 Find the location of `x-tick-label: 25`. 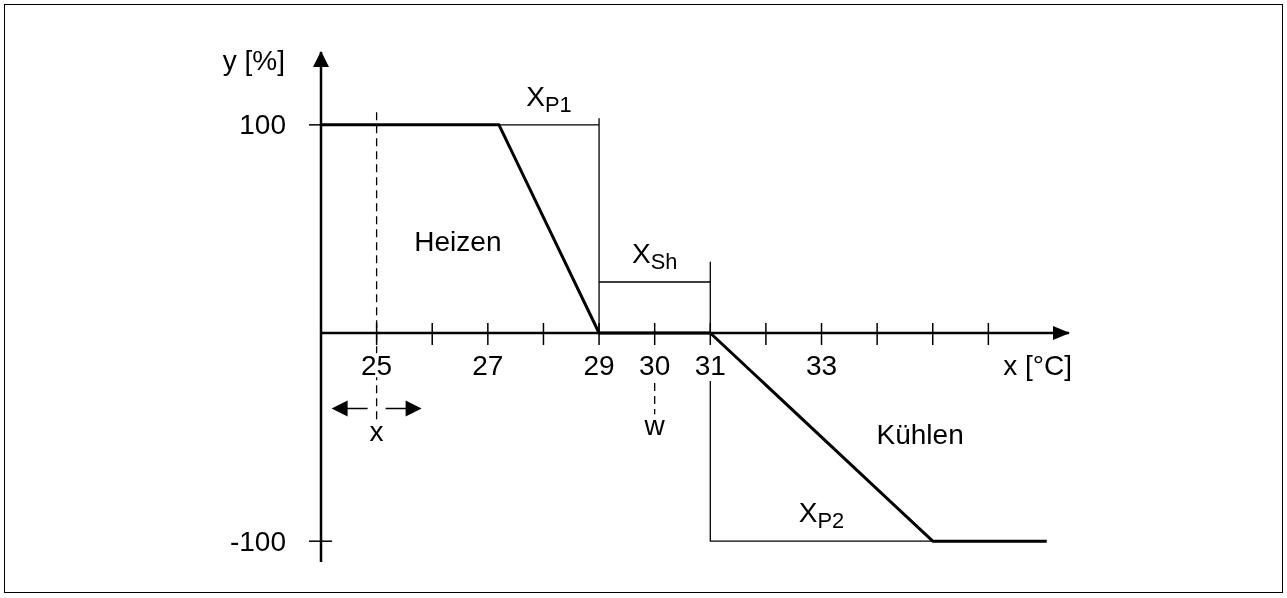

x-tick-label: 25 is located at coordinates (377, 366).